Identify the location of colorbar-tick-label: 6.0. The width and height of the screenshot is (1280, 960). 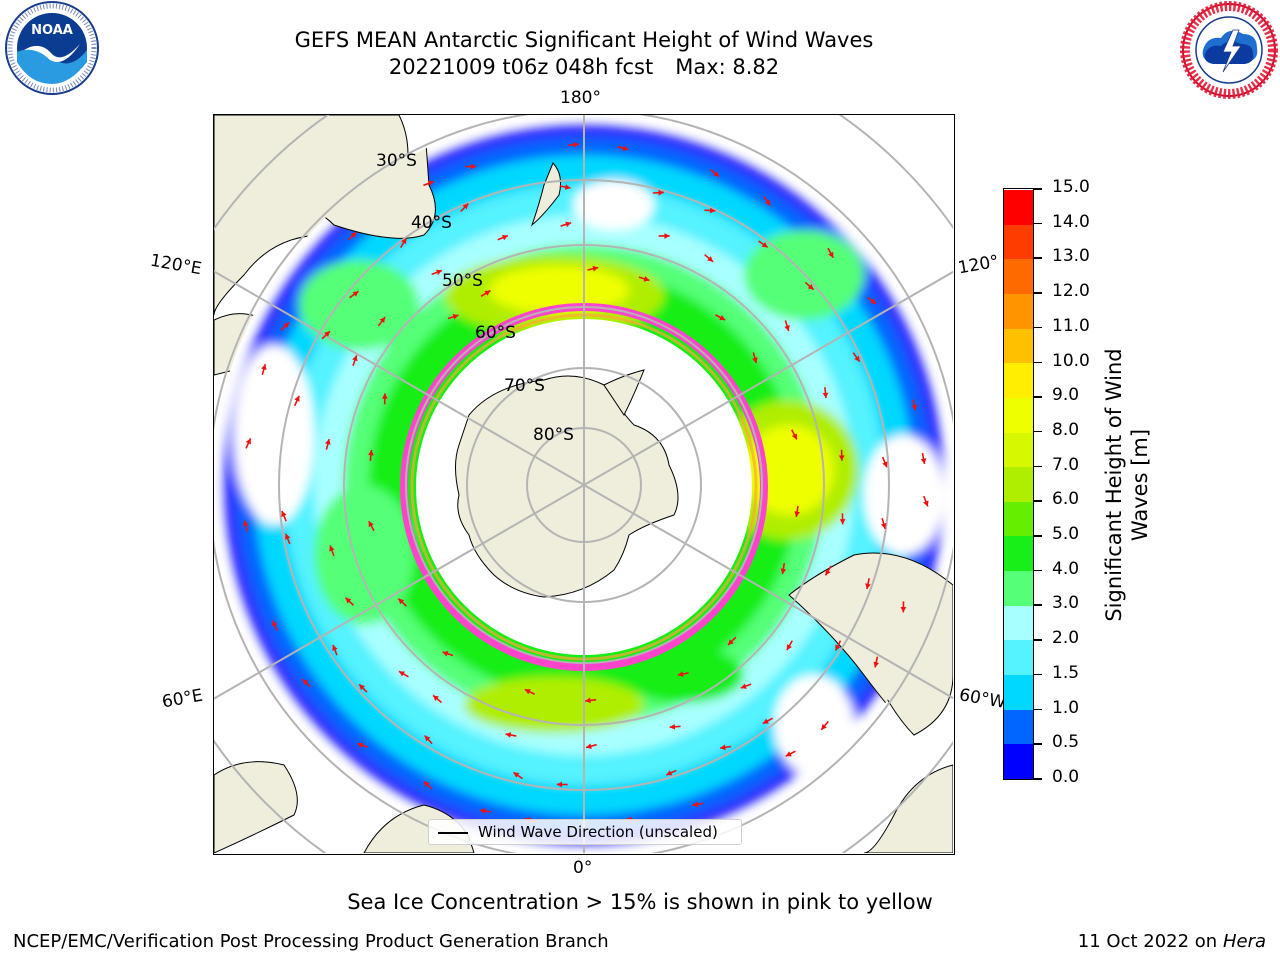
(1066, 499).